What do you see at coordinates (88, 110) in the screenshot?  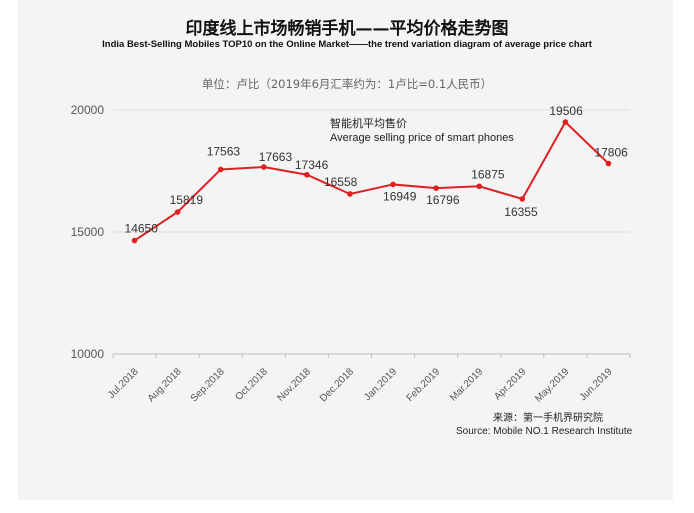 I see `y-tick-label: 20000` at bounding box center [88, 110].